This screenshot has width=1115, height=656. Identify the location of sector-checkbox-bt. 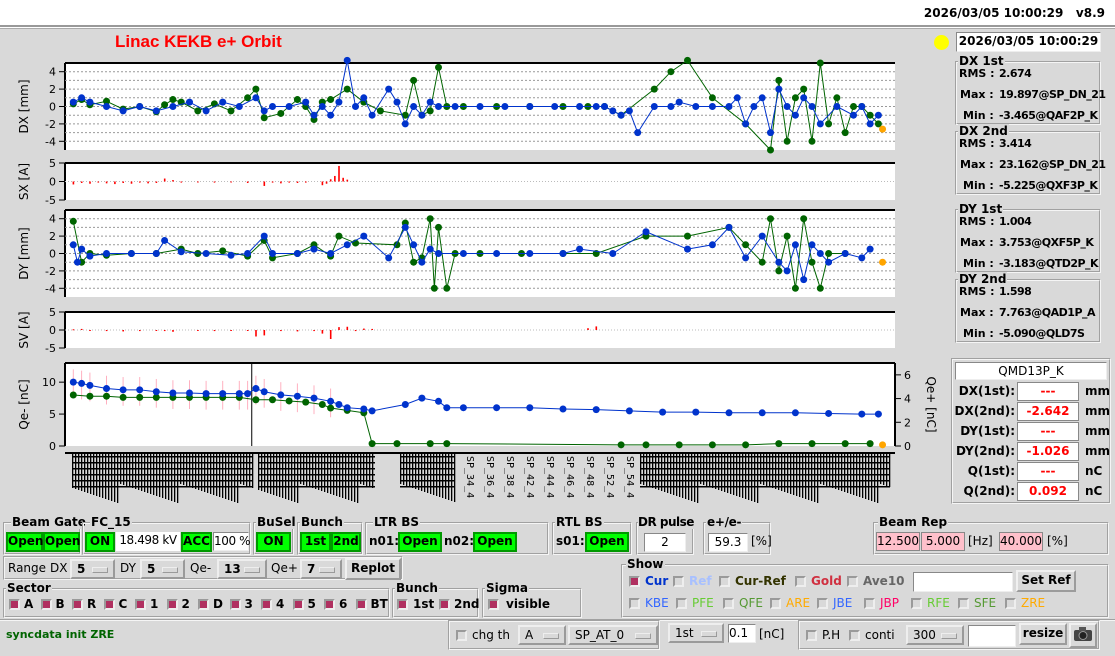
(361, 604).